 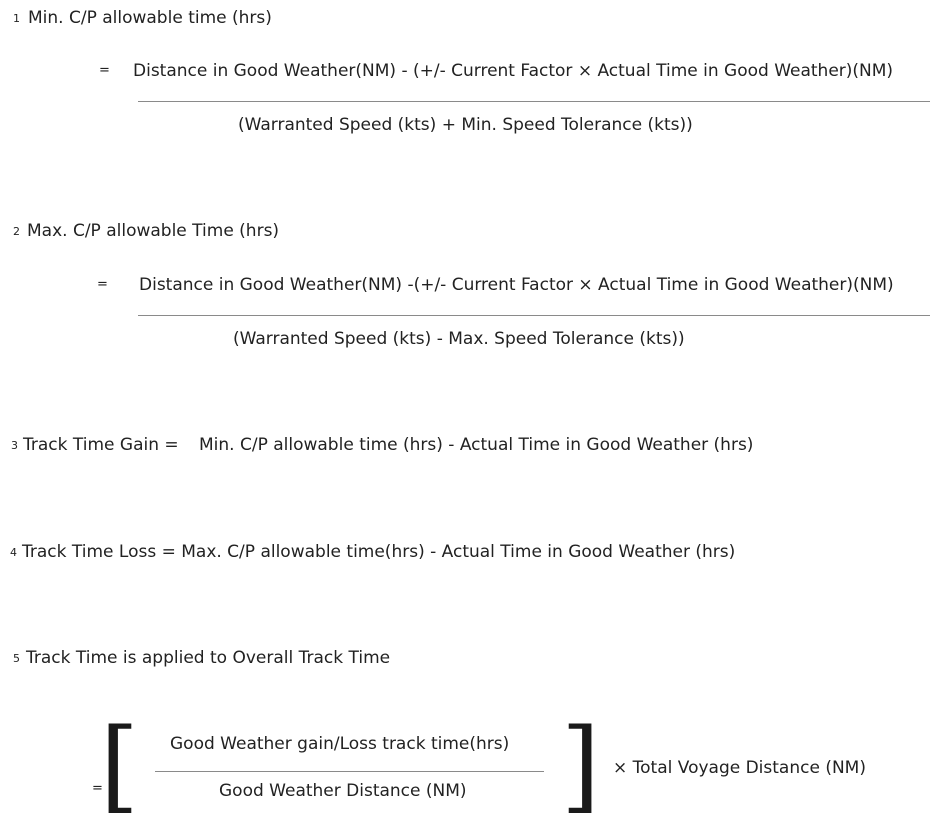 I want to click on formula-5-numerator: Good Weather gain/Loss track time(hrs), so click(x=340, y=744).